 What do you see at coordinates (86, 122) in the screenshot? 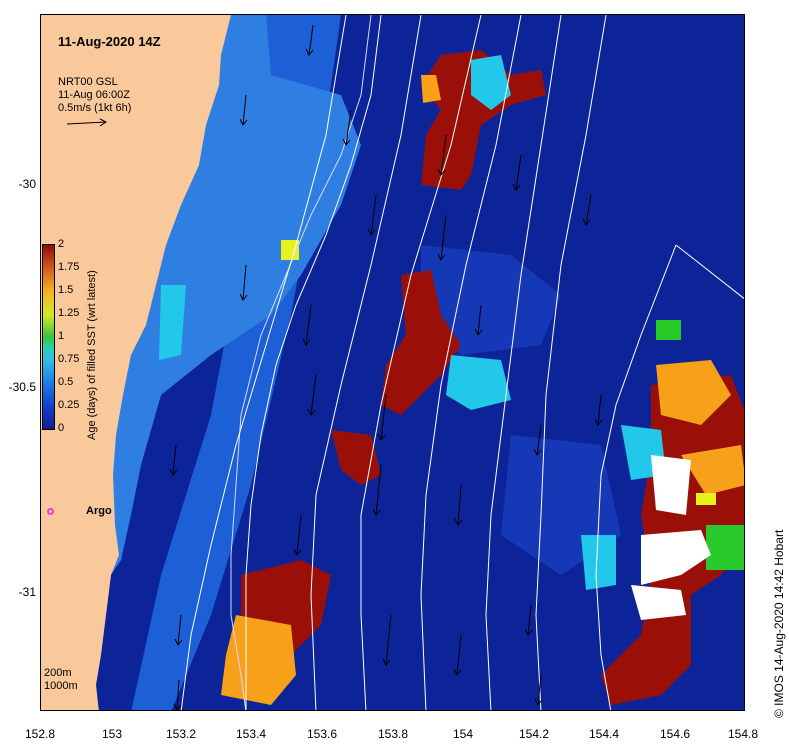
I see `vector-scale-arrow-icon` at bounding box center [86, 122].